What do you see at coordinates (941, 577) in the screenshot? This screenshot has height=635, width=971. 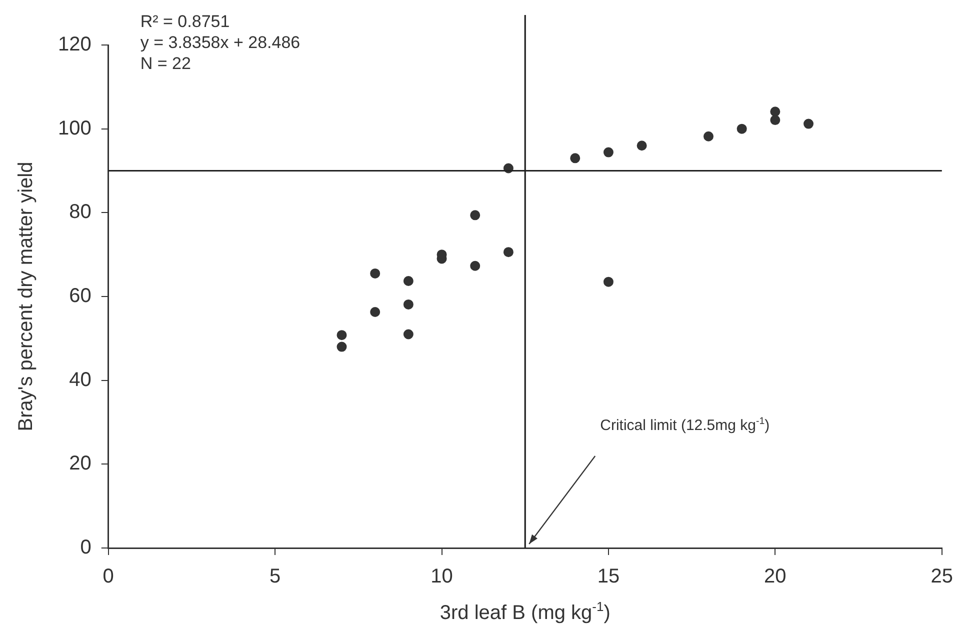 I see `x-tick-label: 25` at bounding box center [941, 577].